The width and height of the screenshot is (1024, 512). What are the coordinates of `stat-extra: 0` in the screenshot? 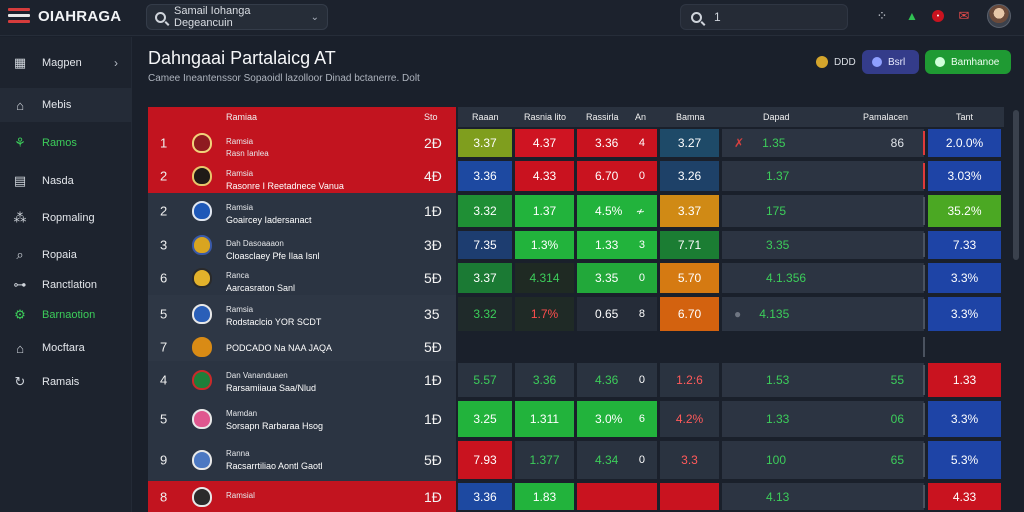 It's located at (641, 380).